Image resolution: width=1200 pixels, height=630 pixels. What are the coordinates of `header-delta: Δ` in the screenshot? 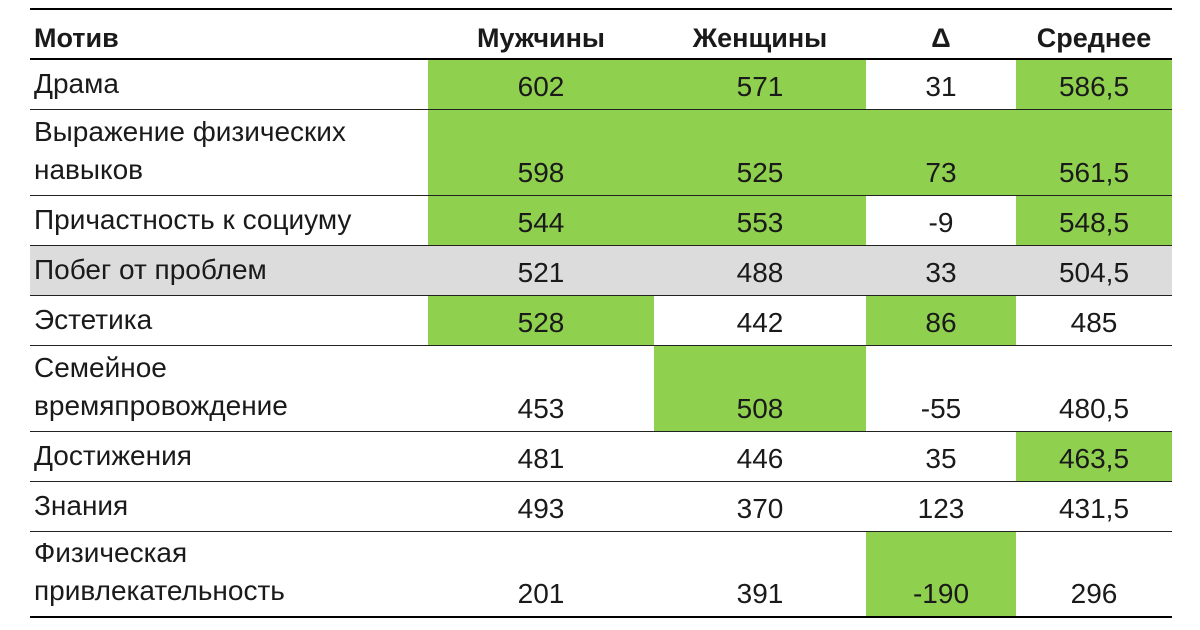 It's located at (941, 34).